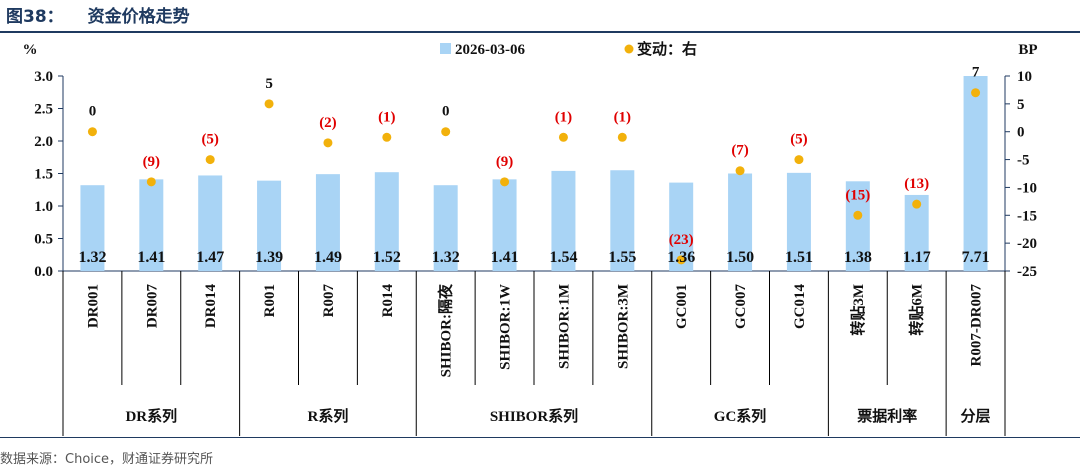 The width and height of the screenshot is (1080, 473). What do you see at coordinates (1027, 50) in the screenshot?
I see `right-unit-label: BP` at bounding box center [1027, 50].